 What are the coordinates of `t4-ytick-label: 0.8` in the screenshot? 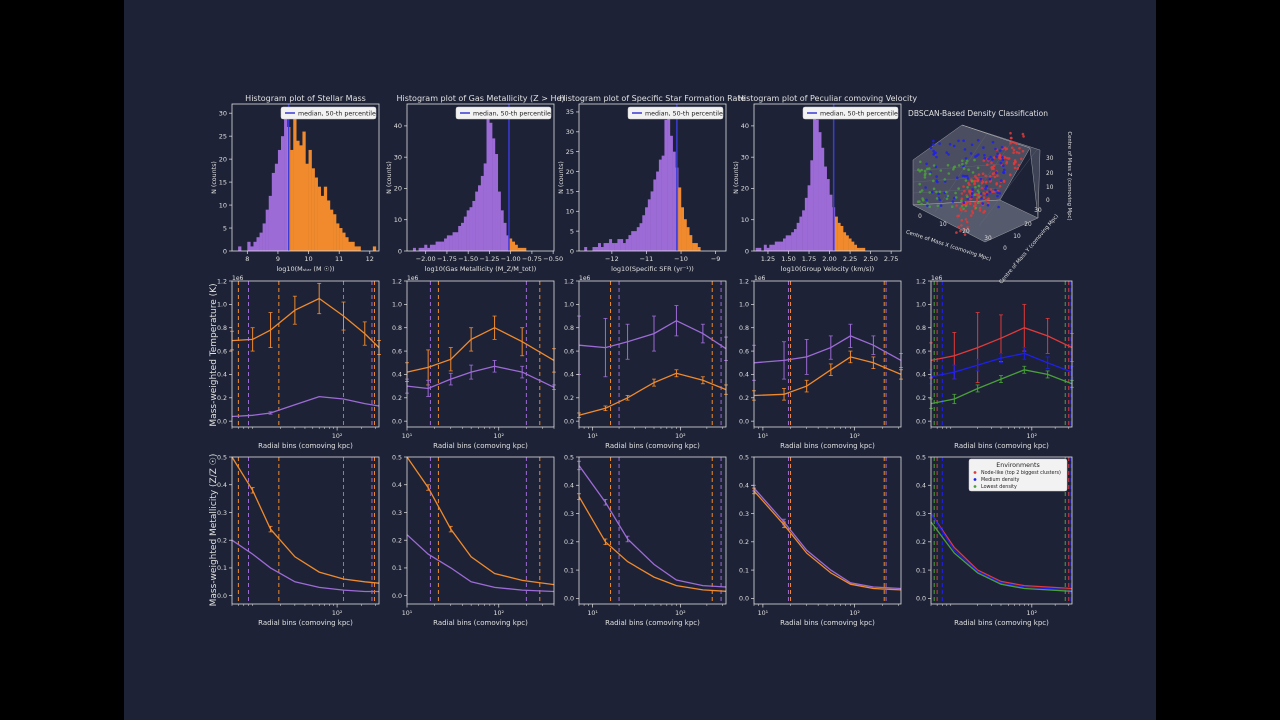 It's located at (744, 328).